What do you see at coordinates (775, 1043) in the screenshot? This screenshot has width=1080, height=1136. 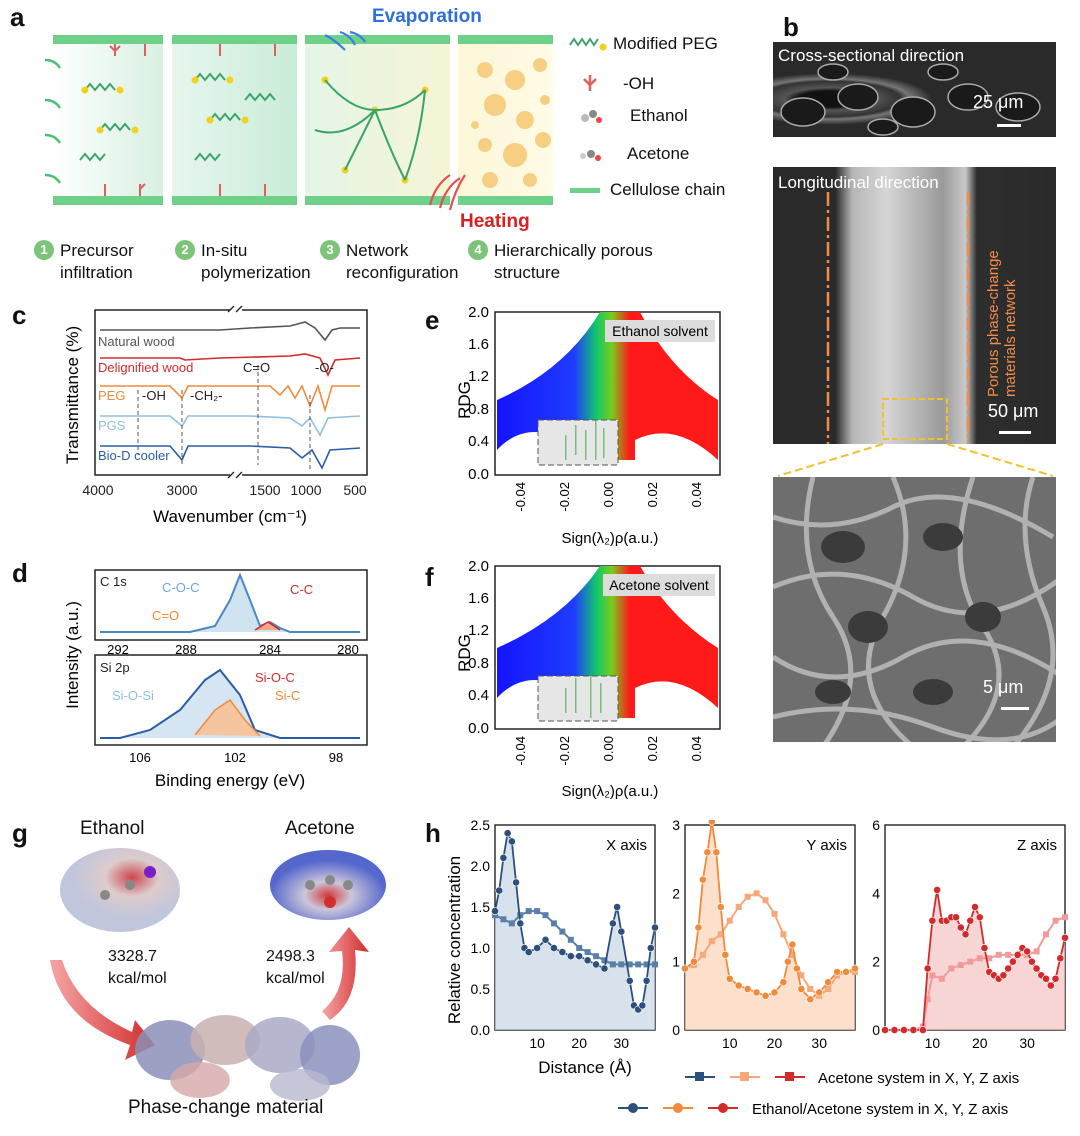 I see `h-xtick-1-1: 20` at bounding box center [775, 1043].